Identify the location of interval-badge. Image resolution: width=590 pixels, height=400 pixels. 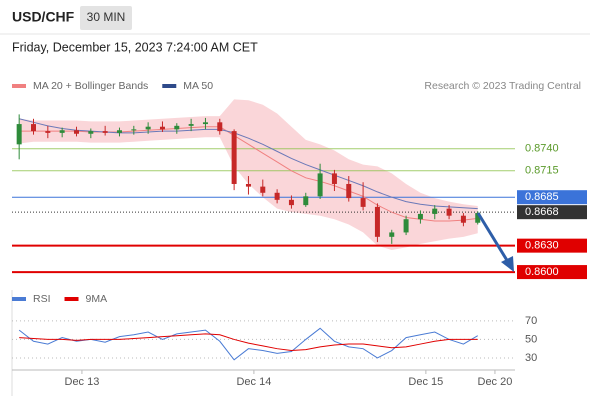
(106, 18).